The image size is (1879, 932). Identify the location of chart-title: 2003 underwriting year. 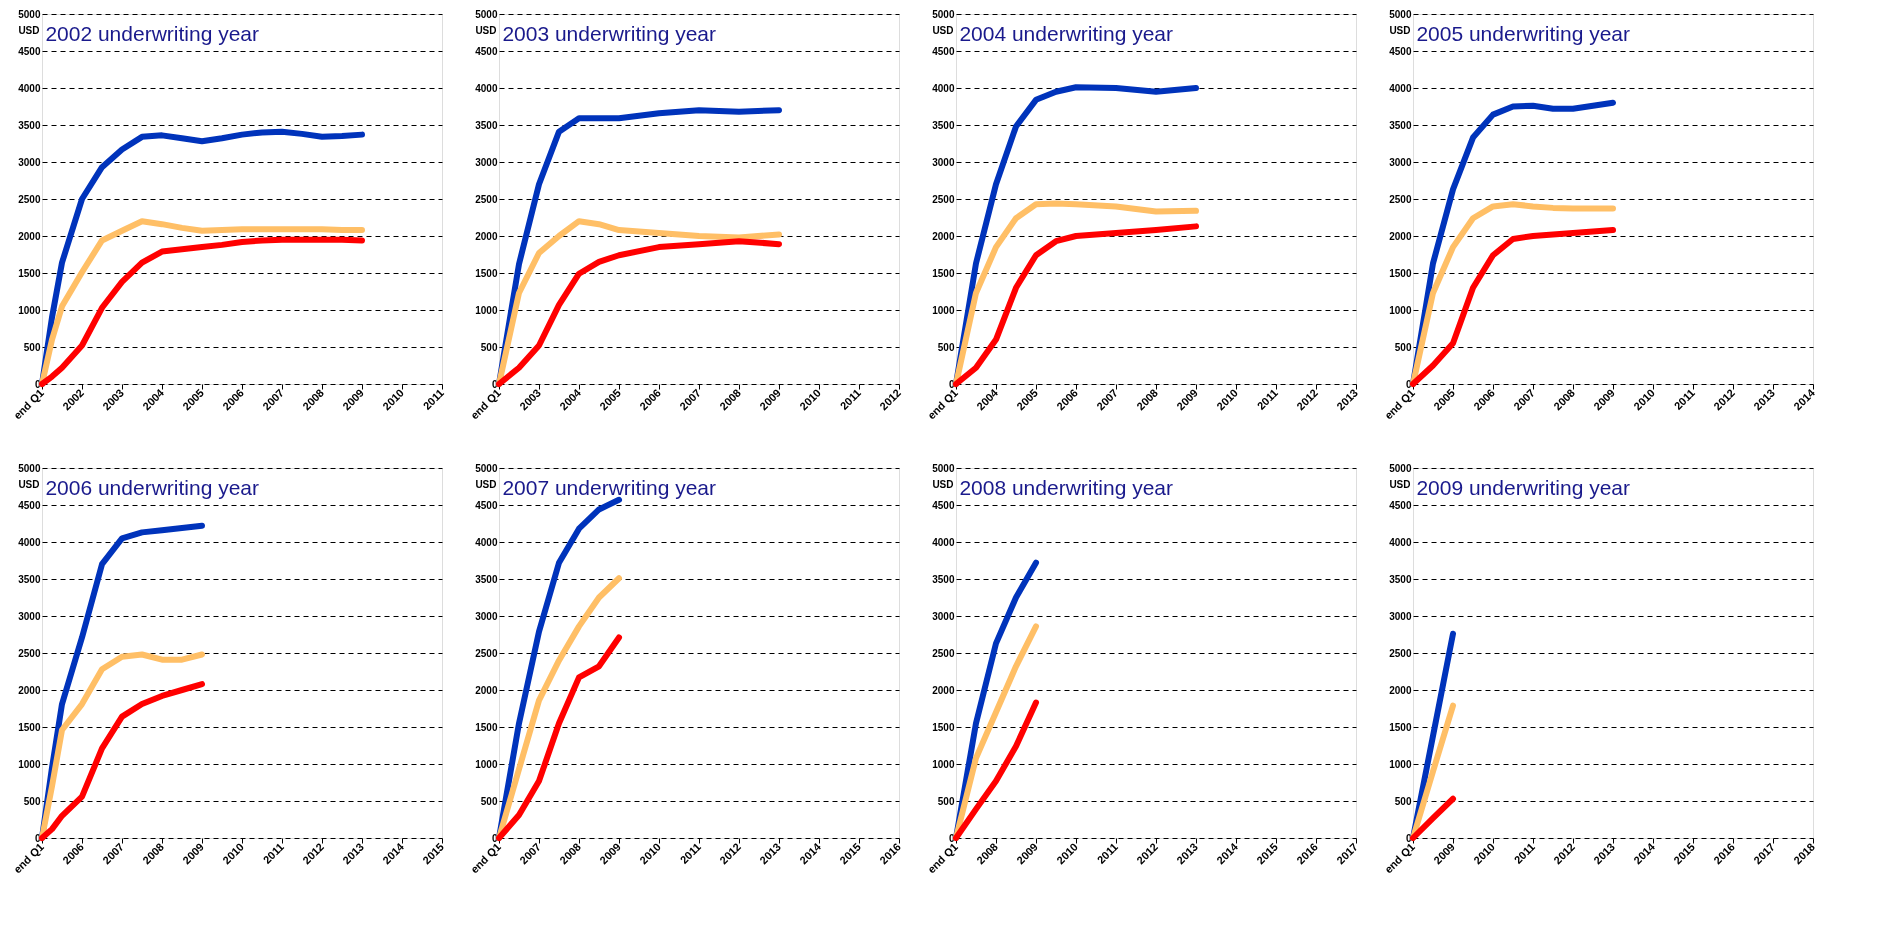
(609, 33).